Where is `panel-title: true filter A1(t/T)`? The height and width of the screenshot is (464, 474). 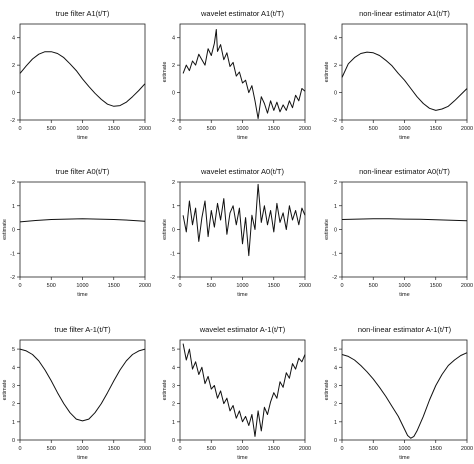 panel-title: true filter A1(t/T) is located at coordinates (83, 13).